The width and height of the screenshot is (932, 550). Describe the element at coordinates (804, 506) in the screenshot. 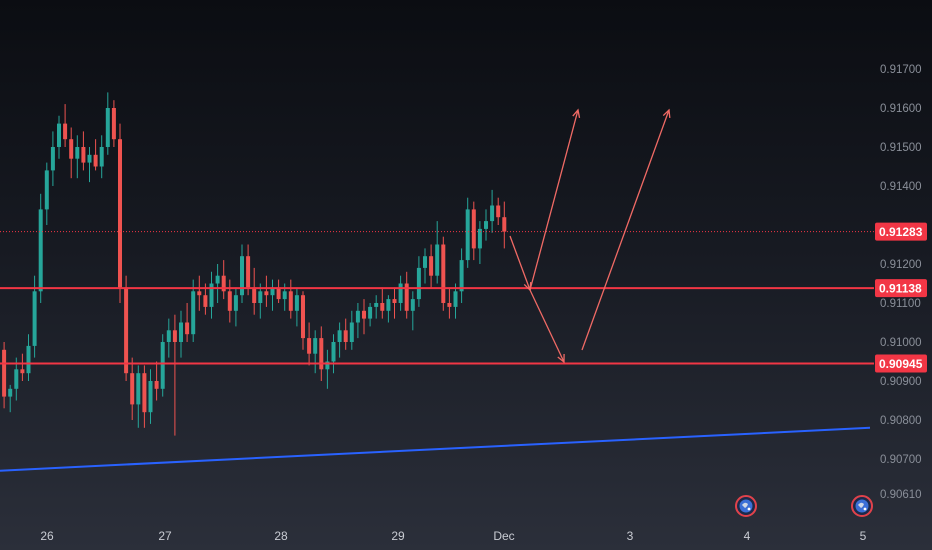

I see `event-badges` at that location.